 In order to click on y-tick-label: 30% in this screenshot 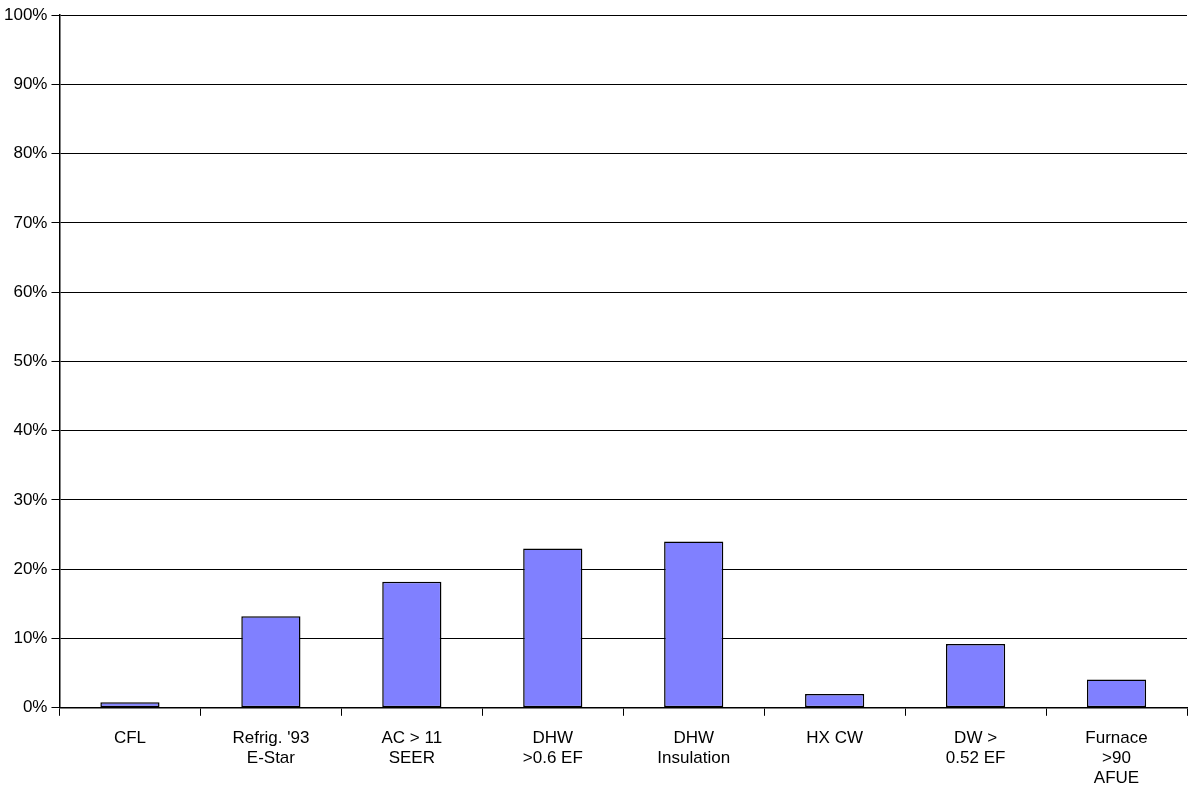, I will do `click(30, 499)`.